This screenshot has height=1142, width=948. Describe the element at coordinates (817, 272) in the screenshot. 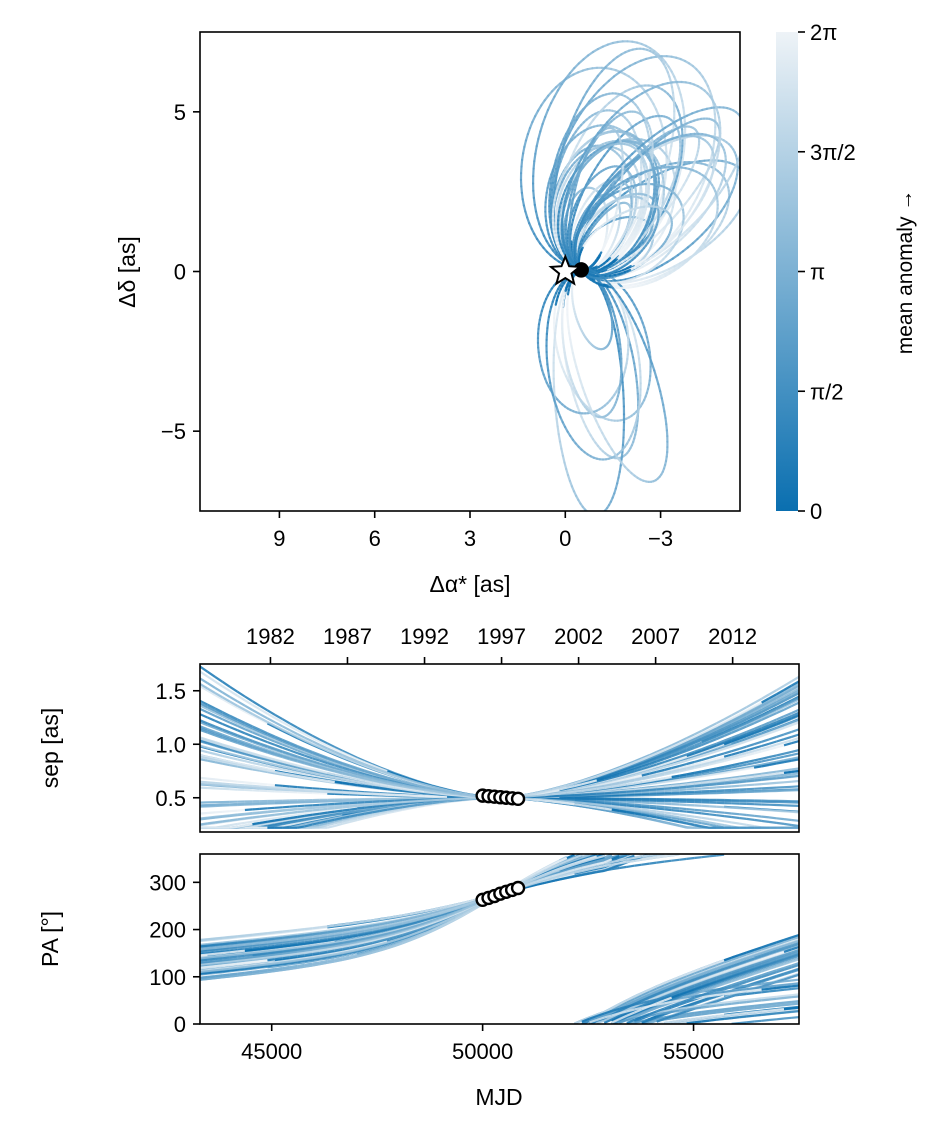

I see `colorbar-tick-label: π` at that location.